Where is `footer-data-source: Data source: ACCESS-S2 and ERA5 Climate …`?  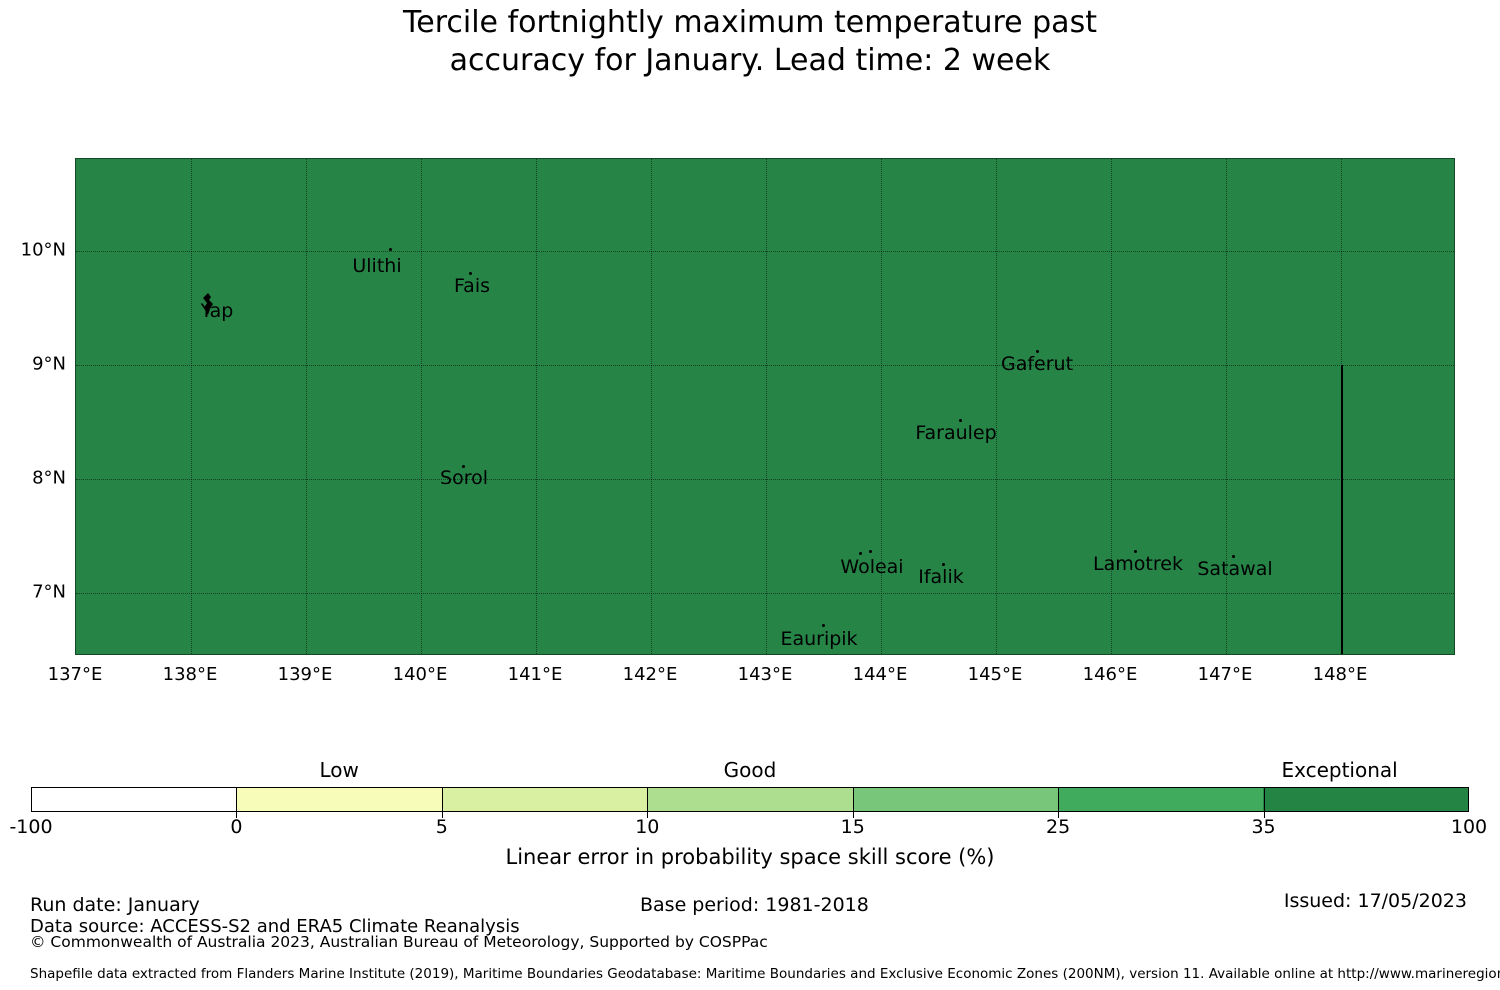
footer-data-source: Data source: ACCESS-S2 and ERA5 Climate … is located at coordinates (275, 926).